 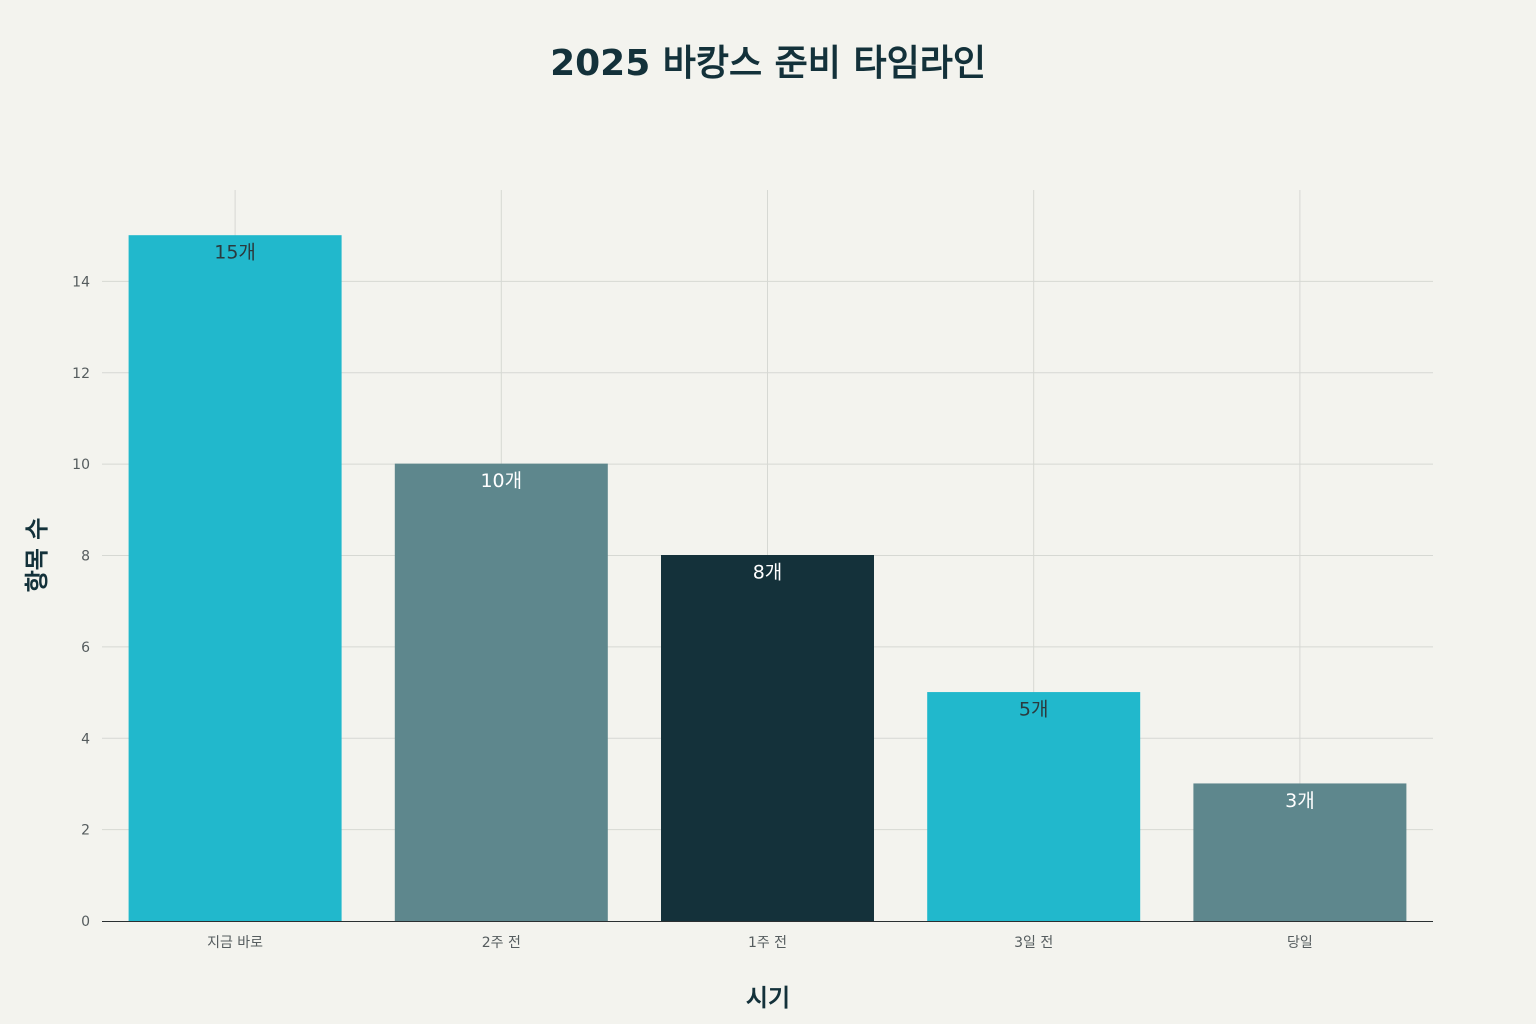 What do you see at coordinates (81, 374) in the screenshot?
I see `y-tick-label: 12` at bounding box center [81, 374].